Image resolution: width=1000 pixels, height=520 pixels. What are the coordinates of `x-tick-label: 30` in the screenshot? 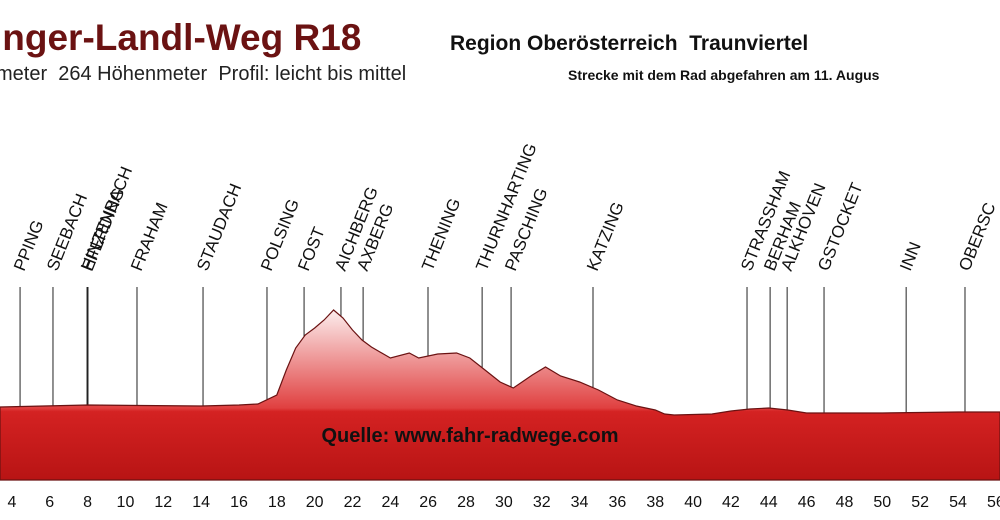 It's located at (504, 502).